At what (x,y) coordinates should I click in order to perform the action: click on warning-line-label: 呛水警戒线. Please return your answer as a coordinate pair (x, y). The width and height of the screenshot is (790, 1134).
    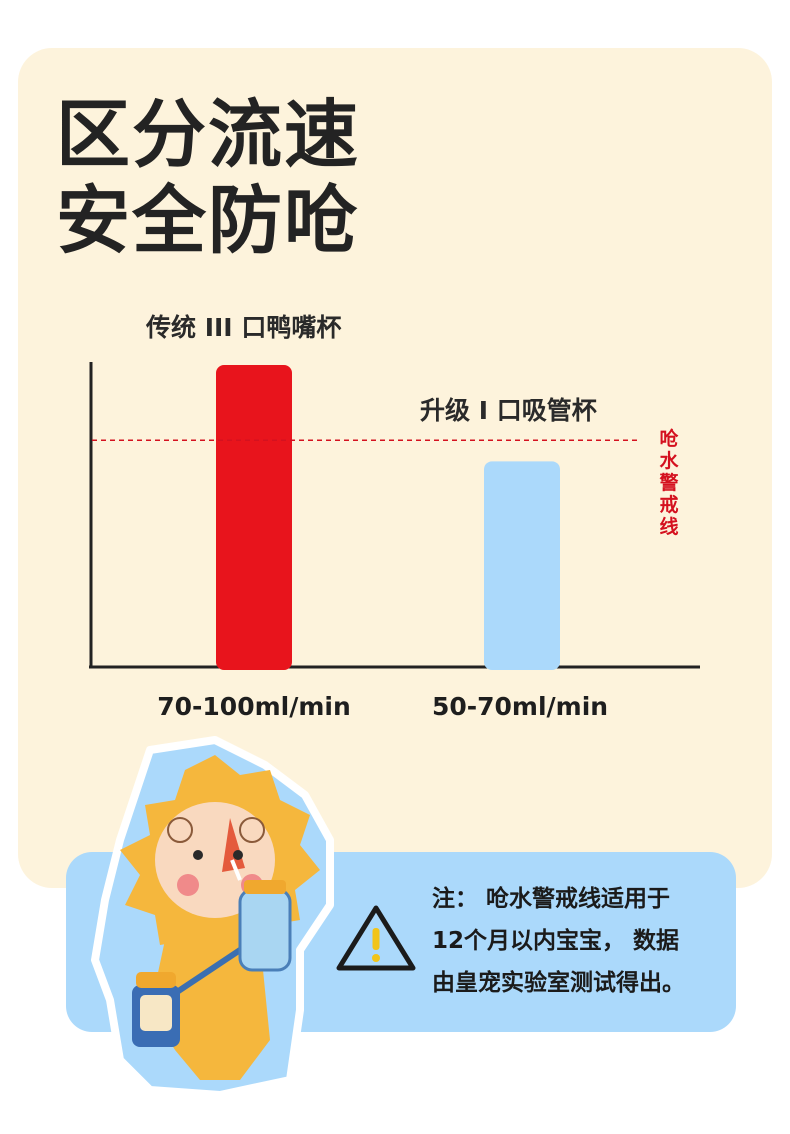
    Looking at the image, I should click on (669, 483).